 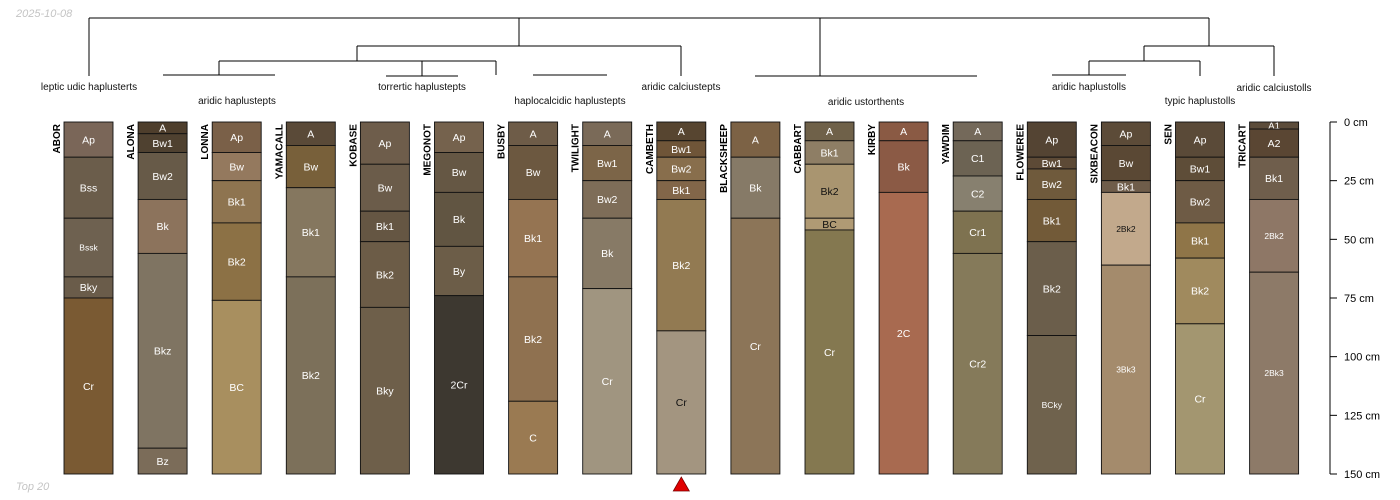 What do you see at coordinates (602, 298) in the screenshot?
I see `soil-profile-twilight: A Bw1 Bw2 Bk Cr TWILIGHT` at bounding box center [602, 298].